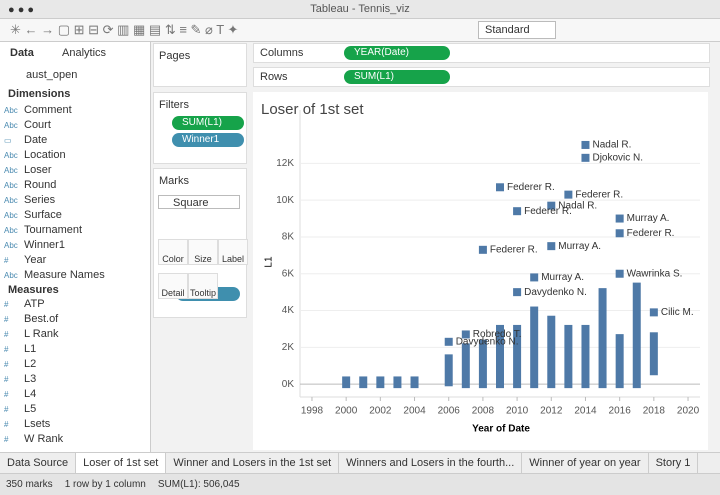 Image resolution: width=720 pixels, height=495 pixels. I want to click on sheet-tab: Winner and Losers in the 1st set, so click(253, 463).